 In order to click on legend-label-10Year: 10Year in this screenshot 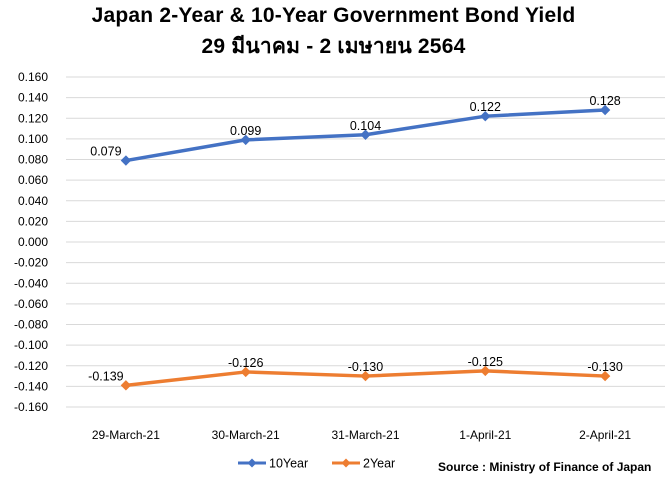, I will do `click(288, 464)`.